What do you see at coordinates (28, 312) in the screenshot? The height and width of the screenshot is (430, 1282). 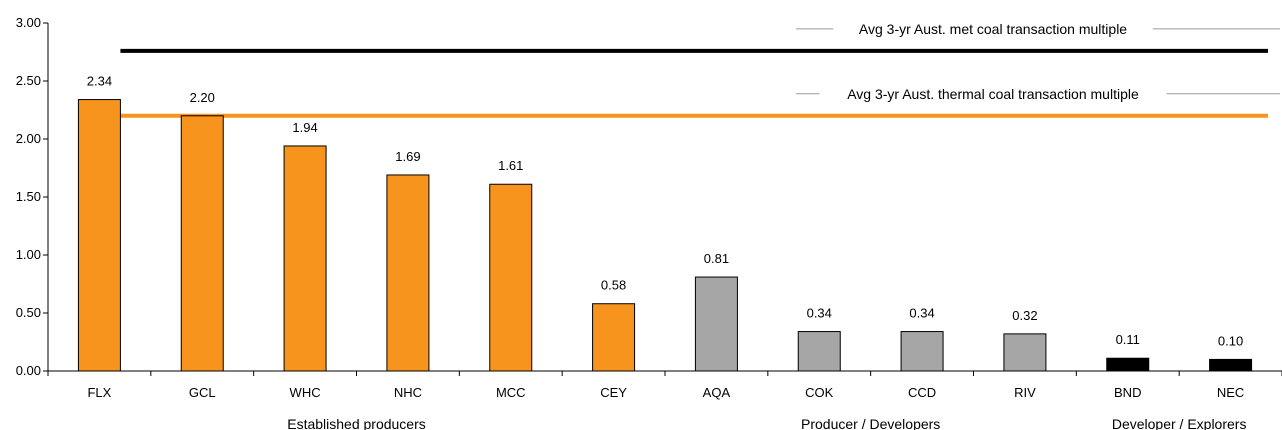 I see `y-tick-label: 0.50` at bounding box center [28, 312].